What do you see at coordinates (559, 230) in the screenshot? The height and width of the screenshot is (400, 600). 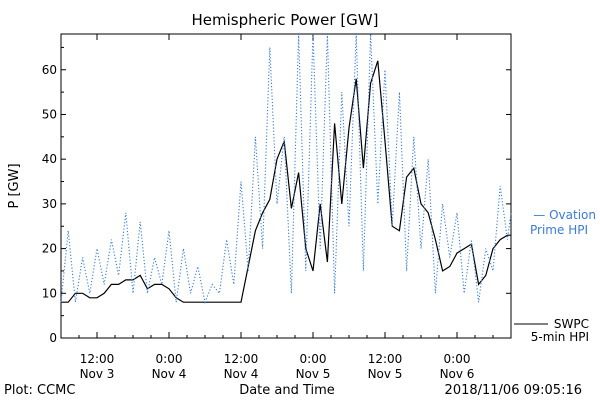 I see `legend-ovation-line2: Prime HPI` at bounding box center [559, 230].